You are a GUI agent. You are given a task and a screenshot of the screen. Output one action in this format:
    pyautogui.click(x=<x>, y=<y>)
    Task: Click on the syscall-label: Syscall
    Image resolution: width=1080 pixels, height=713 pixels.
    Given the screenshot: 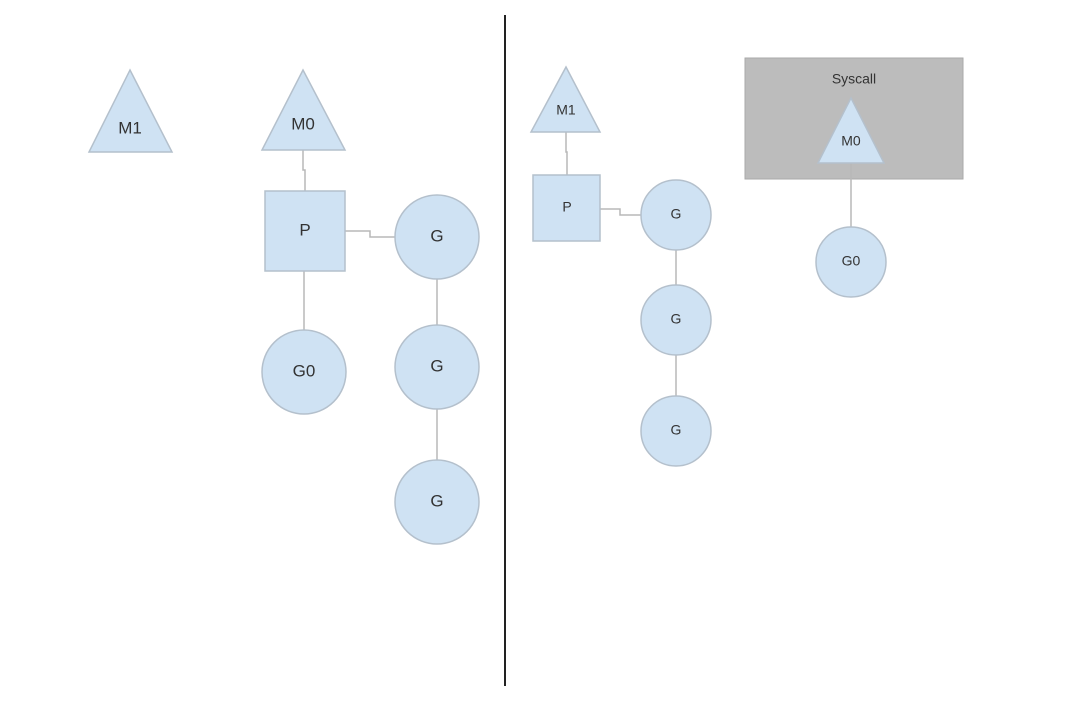 What is the action you would take?
    pyautogui.click(x=854, y=79)
    